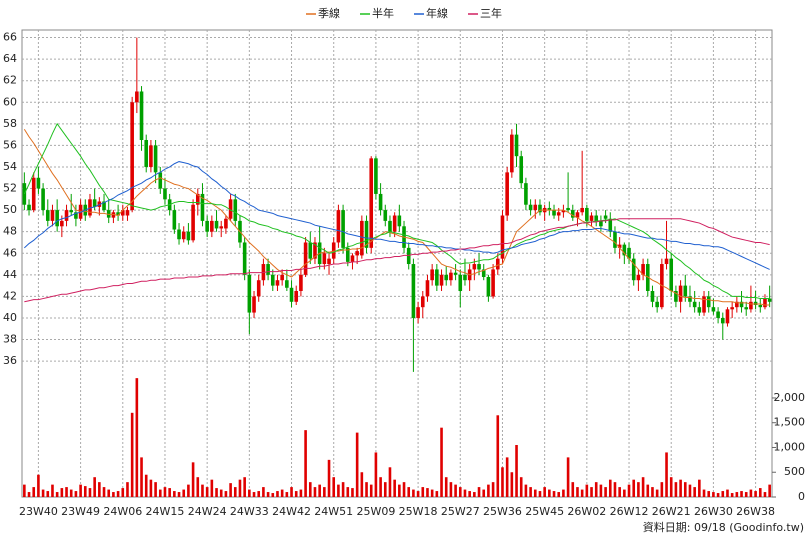 This screenshot has width=808, height=540. What do you see at coordinates (383, 13) in the screenshot?
I see `legend-label: 半年` at bounding box center [383, 13].